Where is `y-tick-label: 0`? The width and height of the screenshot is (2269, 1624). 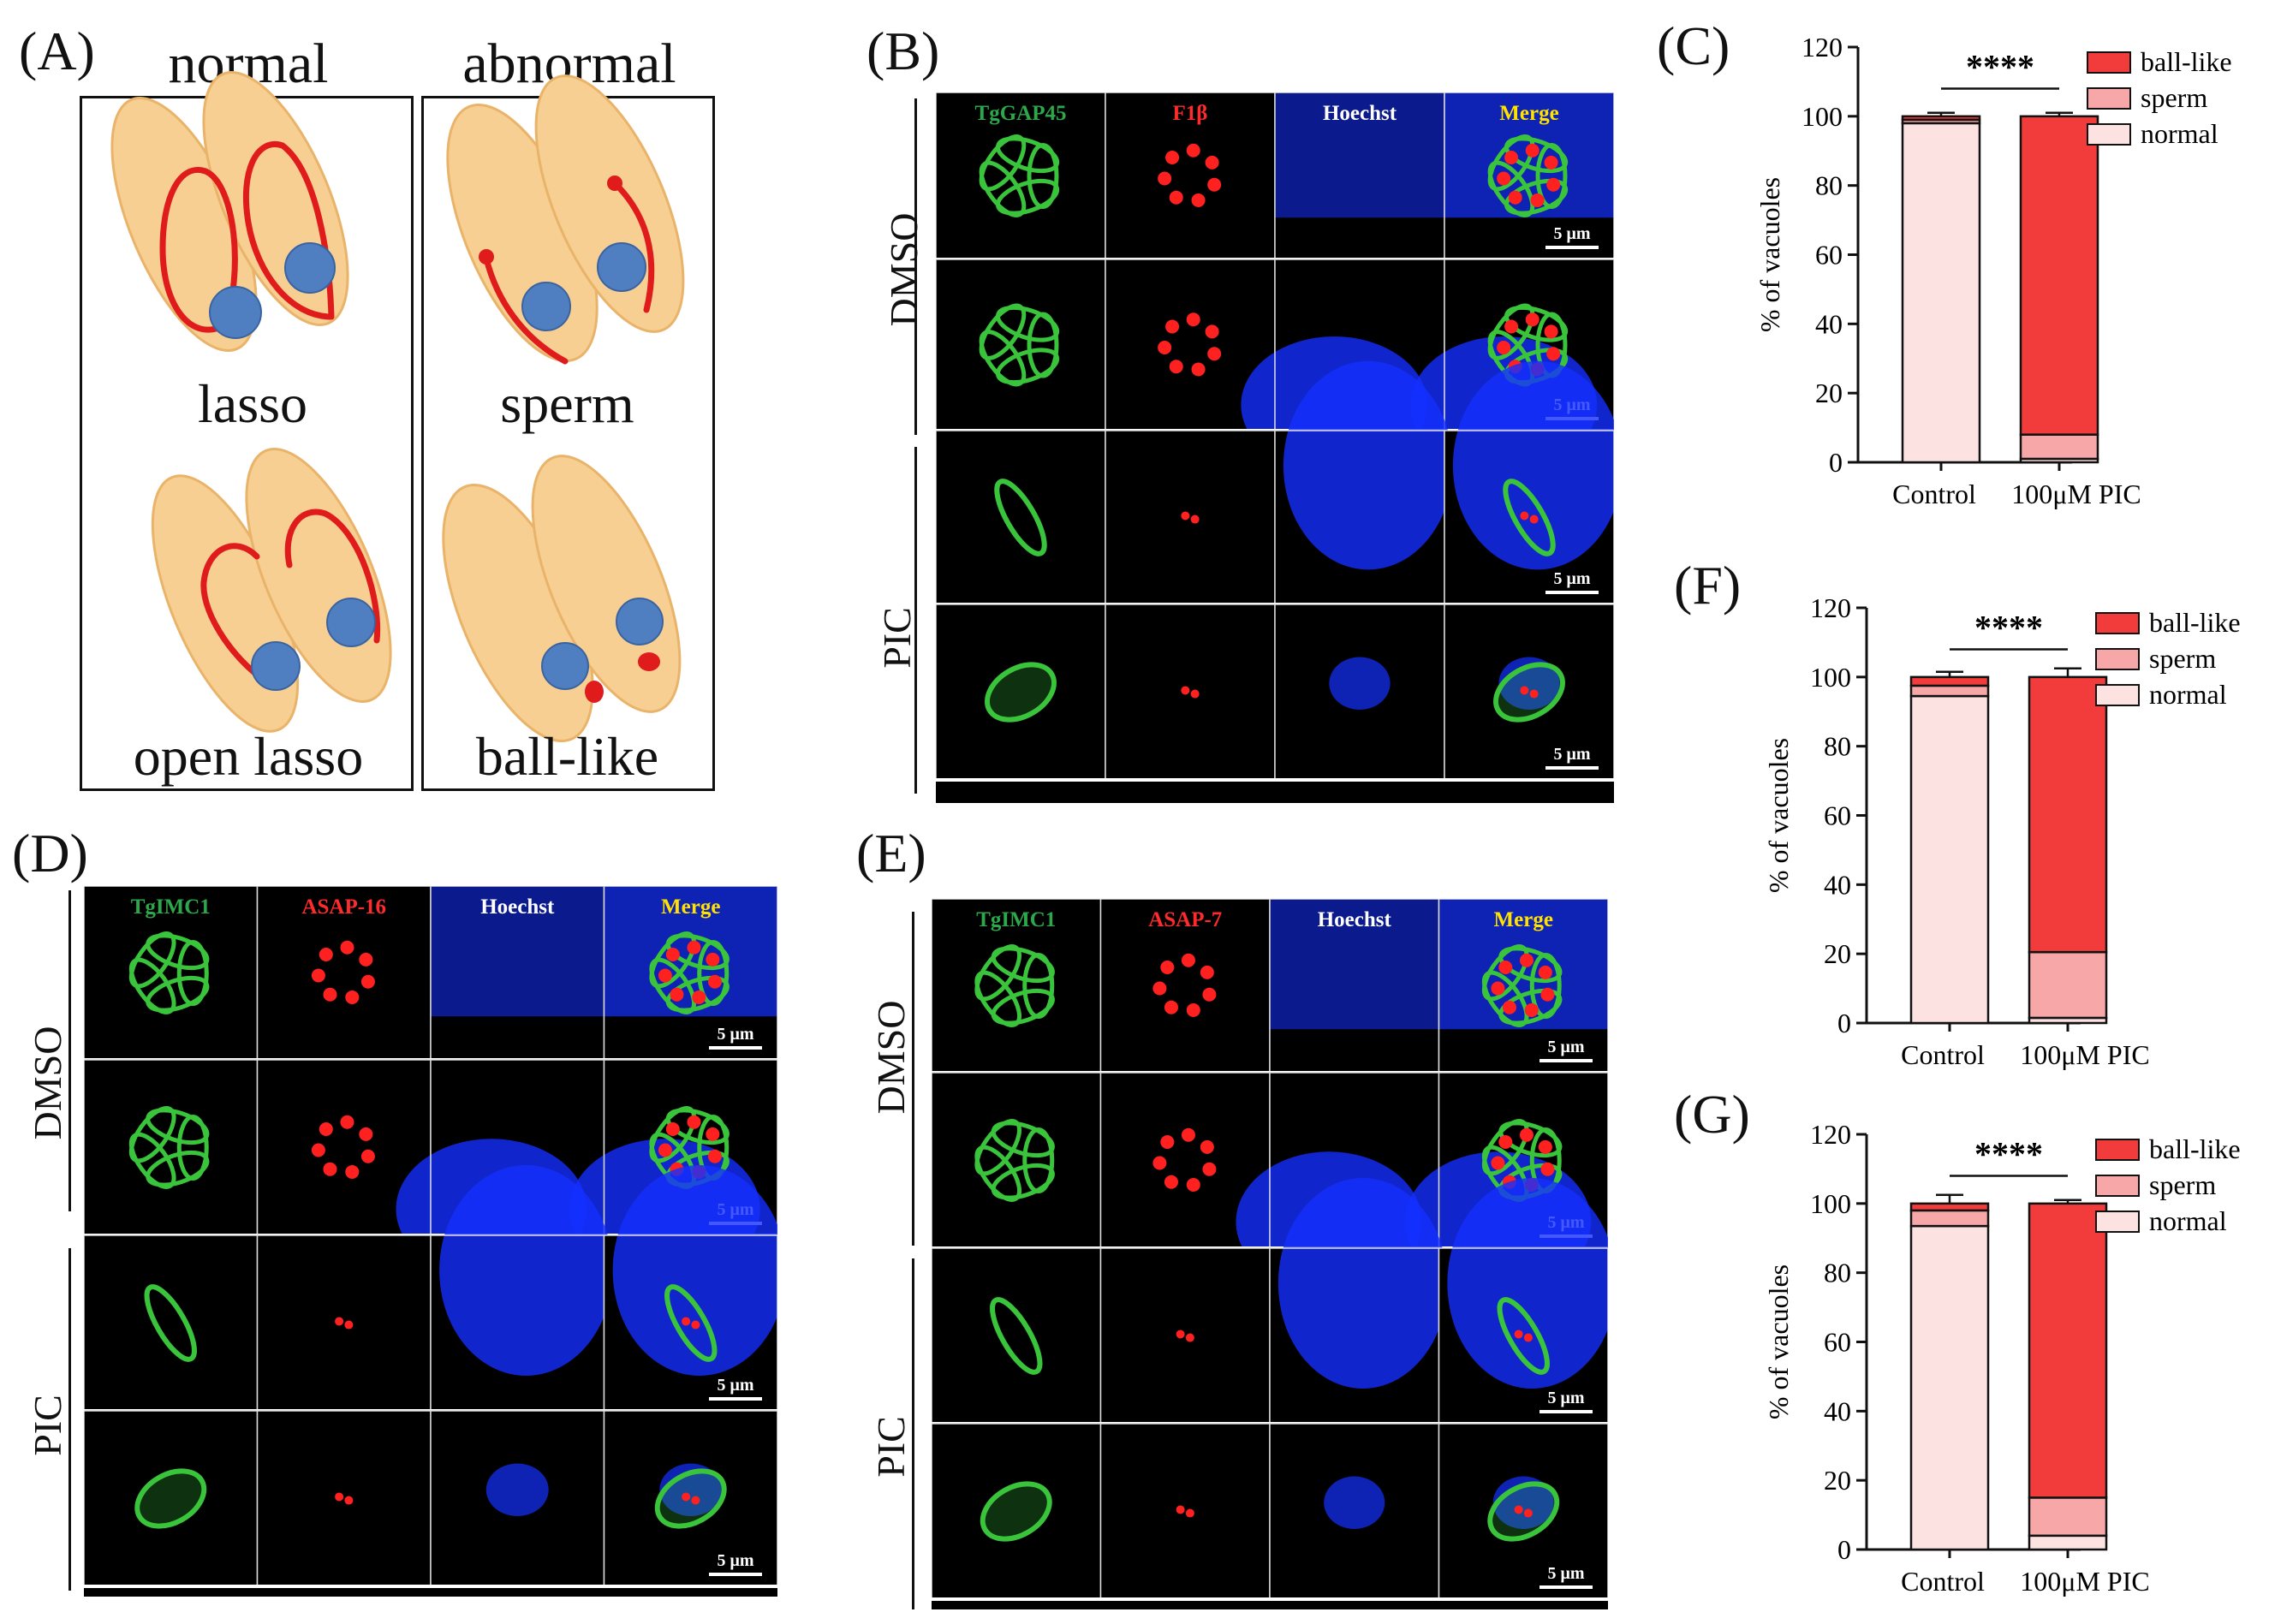 y-tick-label: 0 is located at coordinates (1844, 1023).